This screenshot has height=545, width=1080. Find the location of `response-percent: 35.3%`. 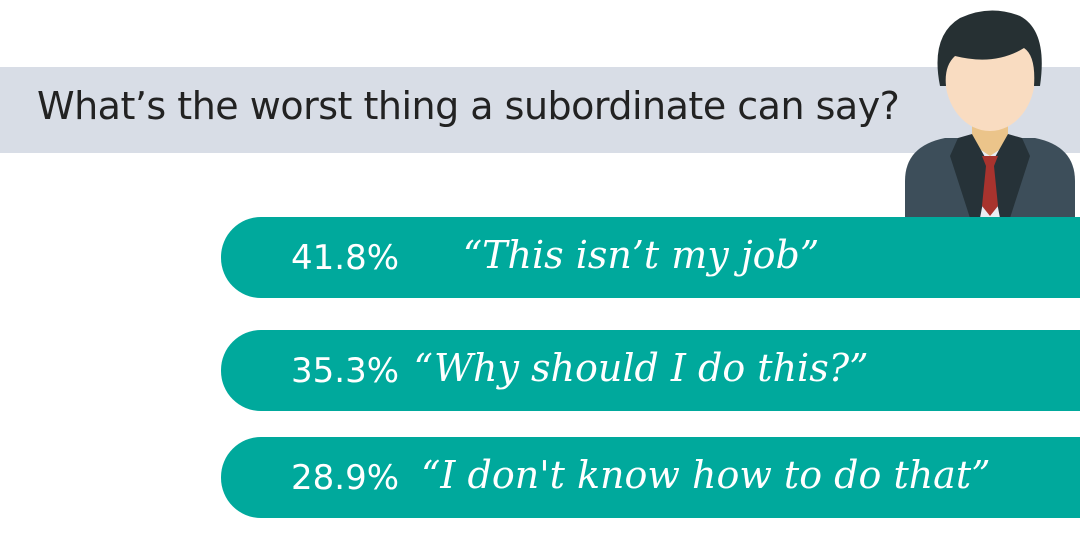

response-percent: 35.3% is located at coordinates (345, 371).